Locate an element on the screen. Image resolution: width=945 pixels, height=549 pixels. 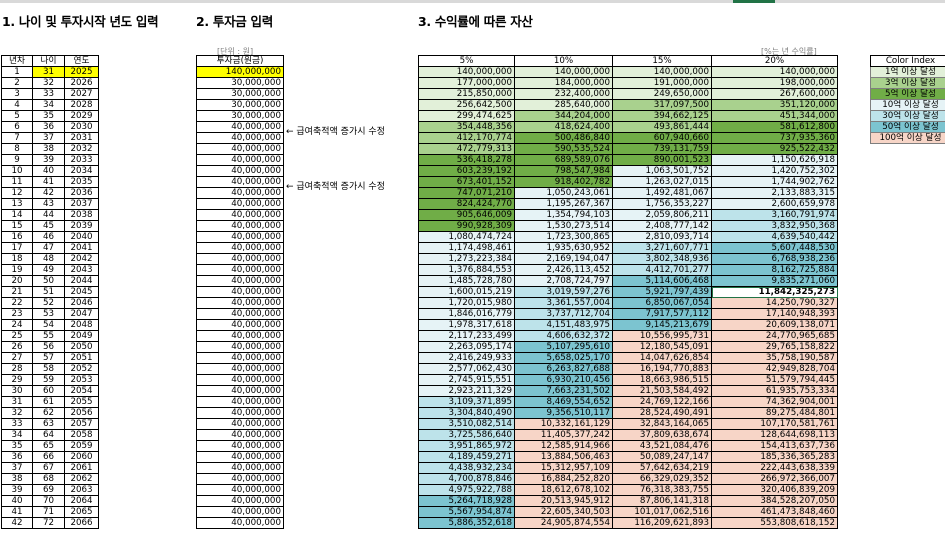
asset-20pct-cell: 1,744,902,762 is located at coordinates (774, 182).